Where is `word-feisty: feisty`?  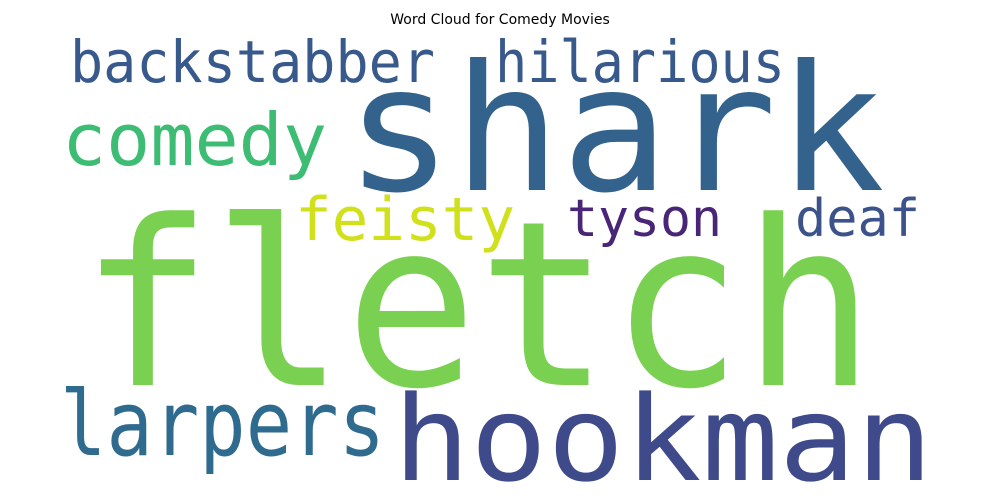
word-feisty: feisty is located at coordinates (405, 220).